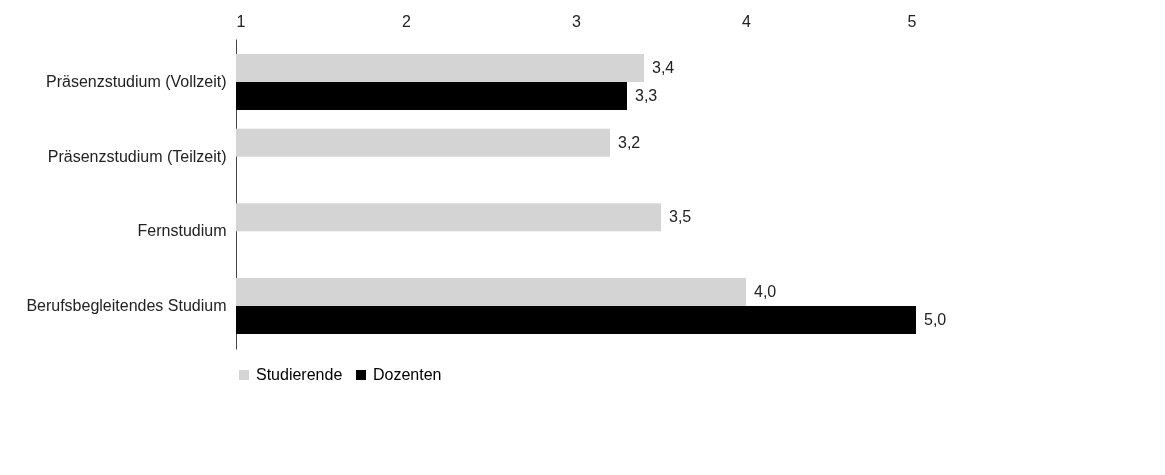 The width and height of the screenshot is (1165, 475). What do you see at coordinates (680, 217) in the screenshot?
I see `data-label: 3,5` at bounding box center [680, 217].